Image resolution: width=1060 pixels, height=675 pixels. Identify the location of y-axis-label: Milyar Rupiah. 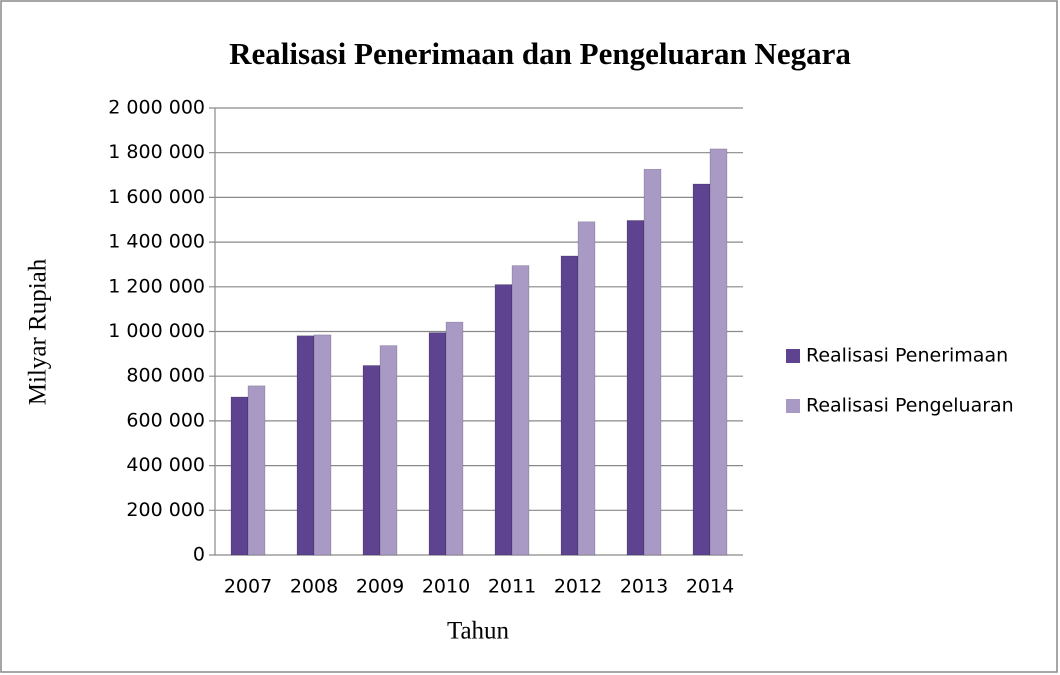
(38, 331).